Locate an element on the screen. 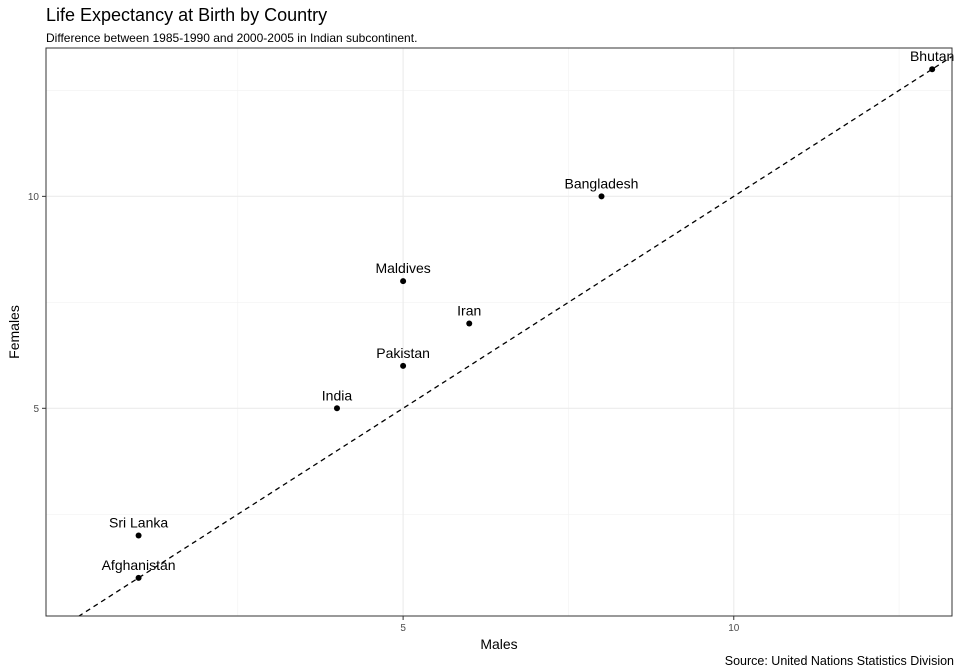  point-label: India is located at coordinates (337, 395).